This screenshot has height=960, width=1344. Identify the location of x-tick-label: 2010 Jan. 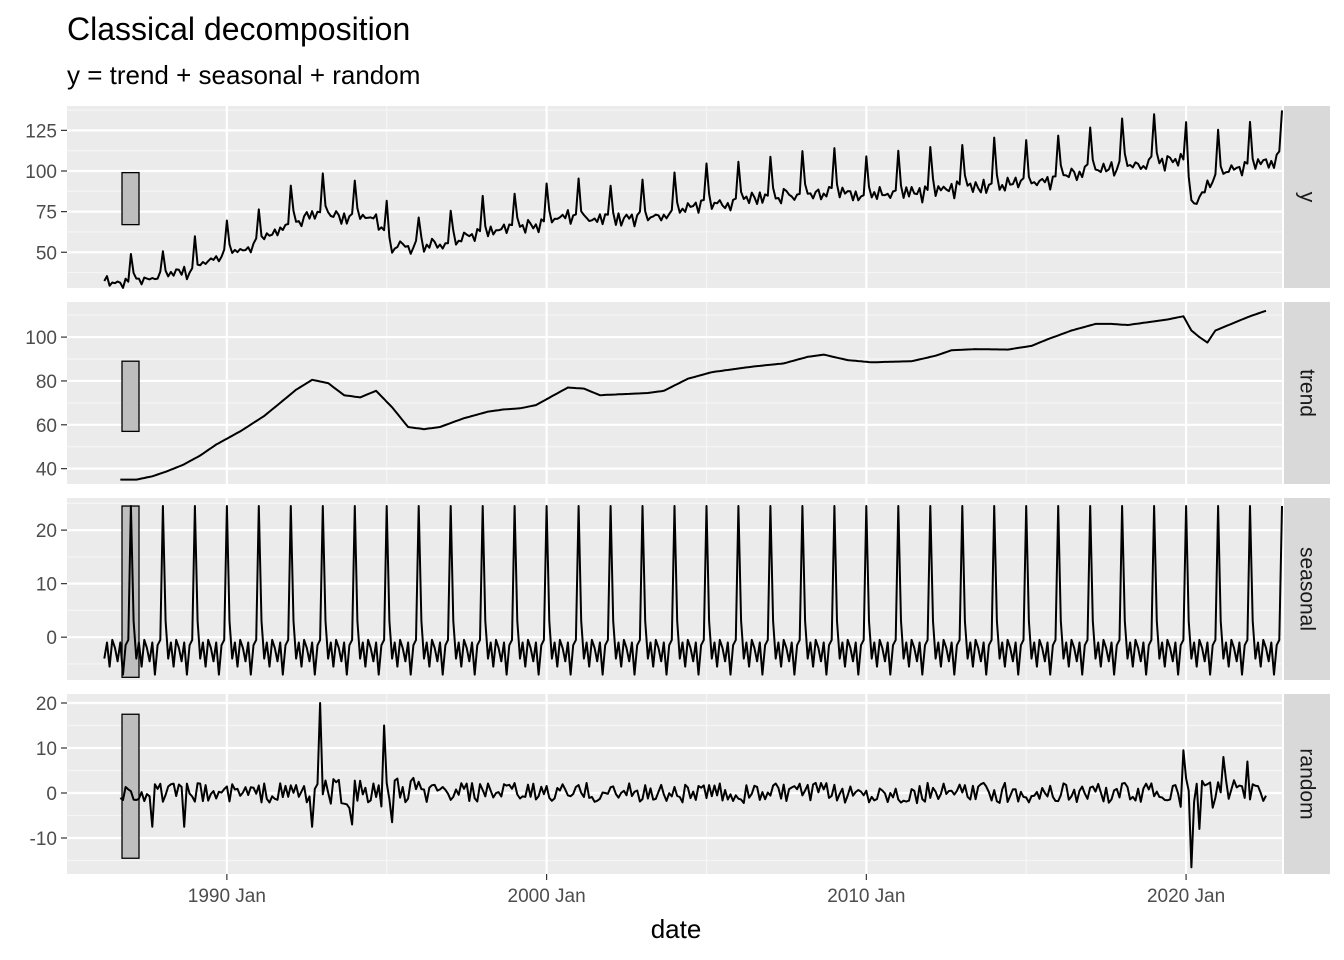
(866, 896).